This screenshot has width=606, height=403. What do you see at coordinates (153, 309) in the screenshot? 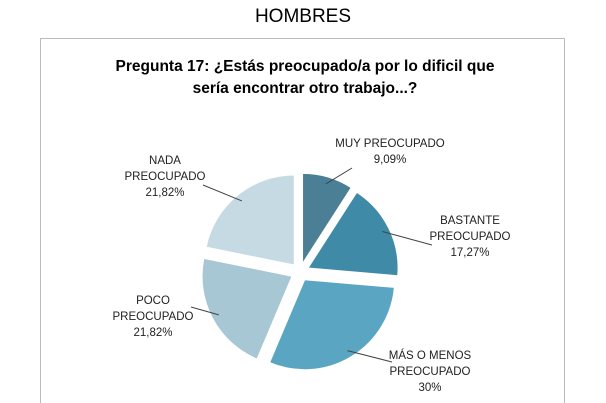
I see `slice-label-name: POCO PREOCUPADO` at bounding box center [153, 309].